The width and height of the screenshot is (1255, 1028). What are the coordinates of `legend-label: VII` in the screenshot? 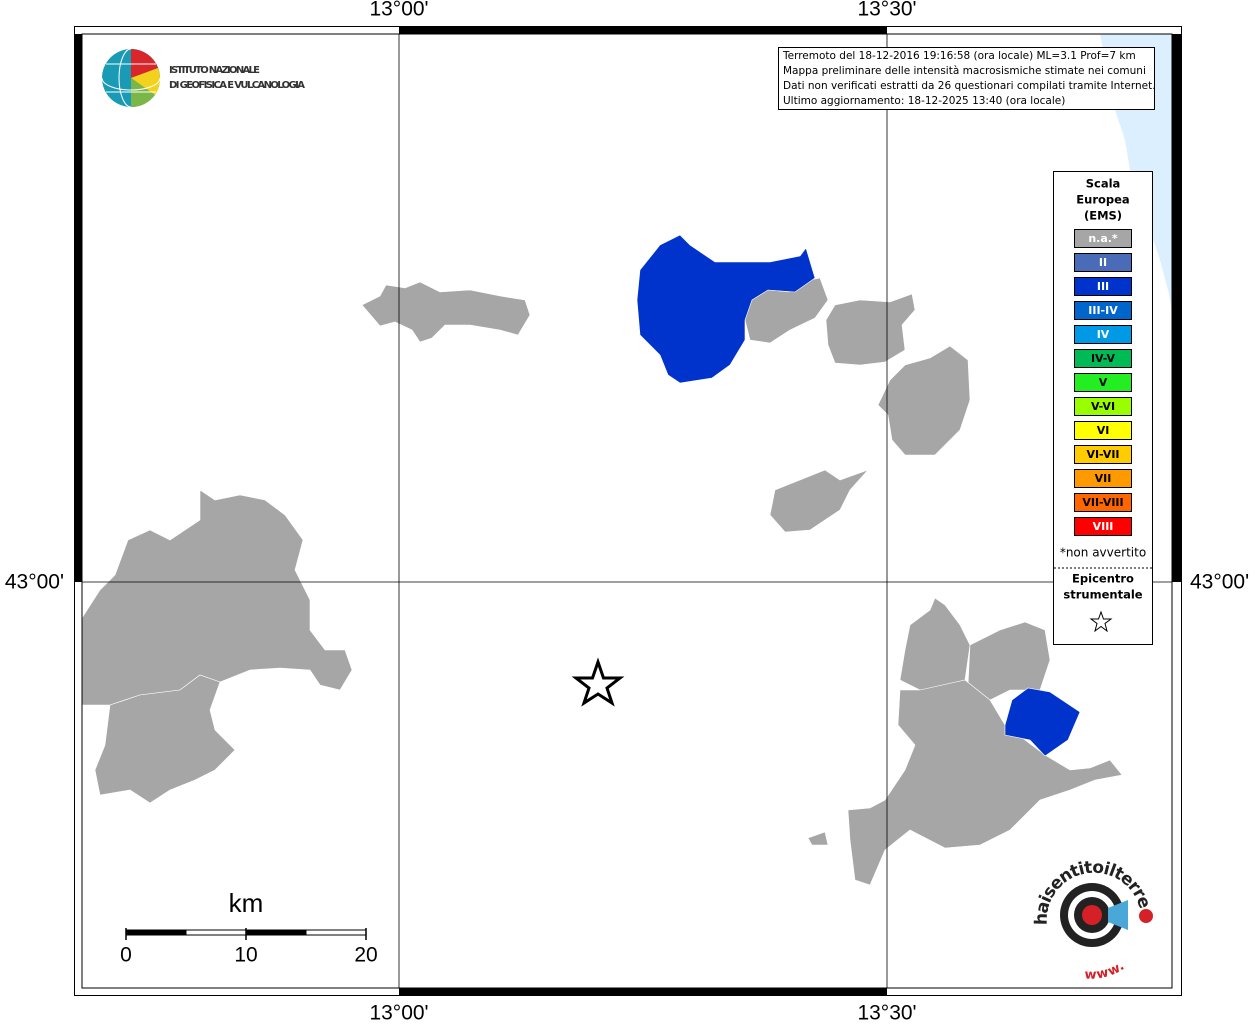 It's located at (1103, 478).